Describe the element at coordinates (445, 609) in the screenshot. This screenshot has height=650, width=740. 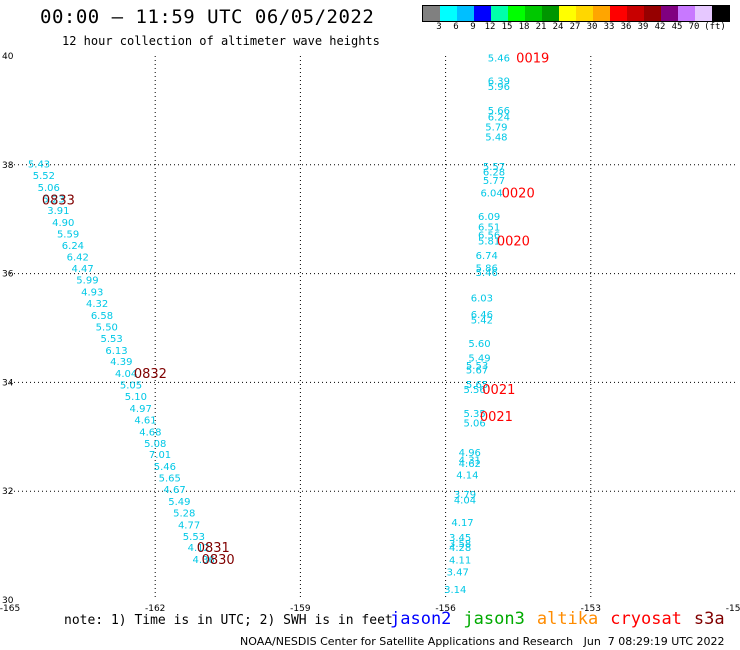
I see `x-tick-label: -156` at that location.